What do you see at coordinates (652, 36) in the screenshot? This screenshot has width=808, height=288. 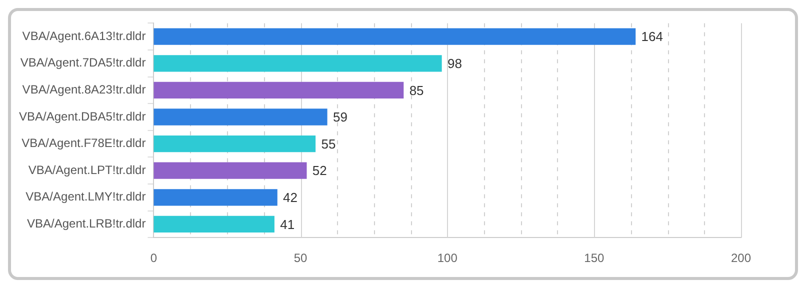 I see `data-label: 164` at bounding box center [652, 36].